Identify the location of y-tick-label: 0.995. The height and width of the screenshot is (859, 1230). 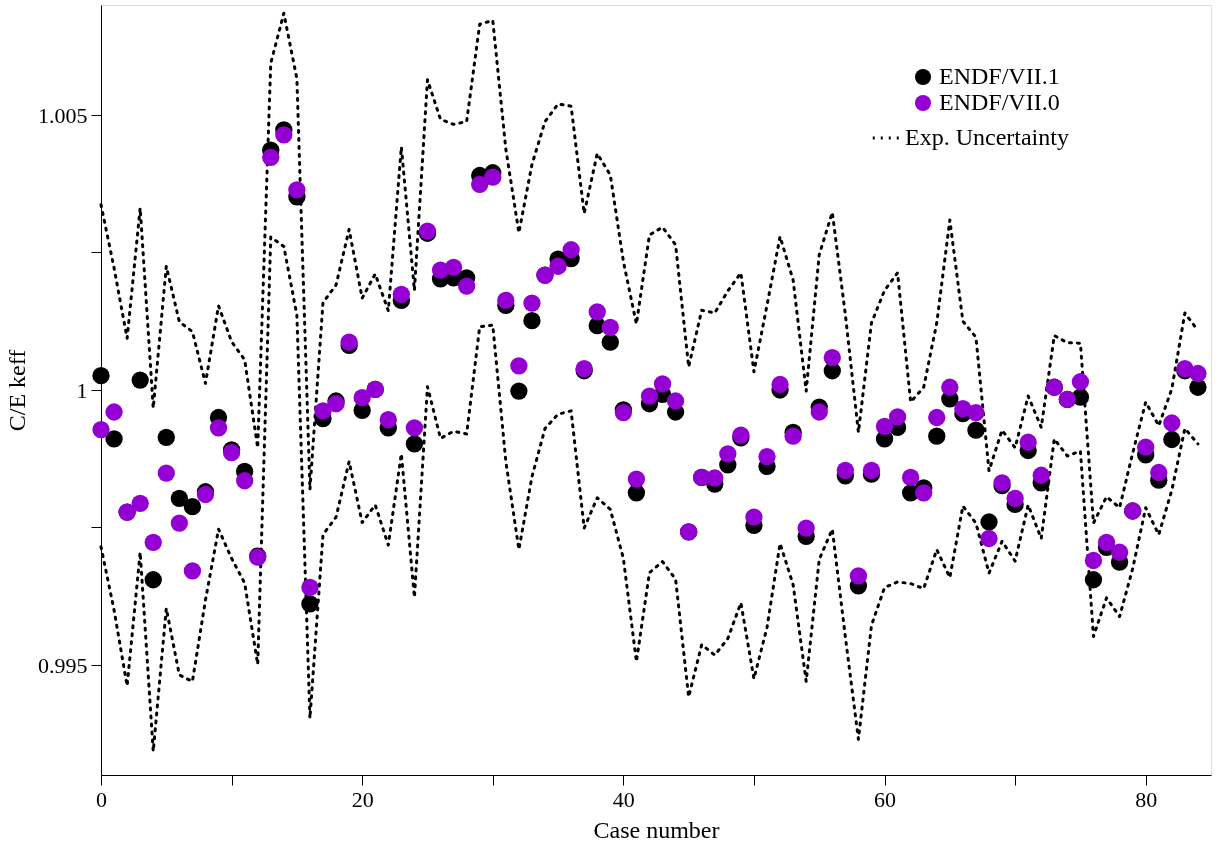
(63, 665).